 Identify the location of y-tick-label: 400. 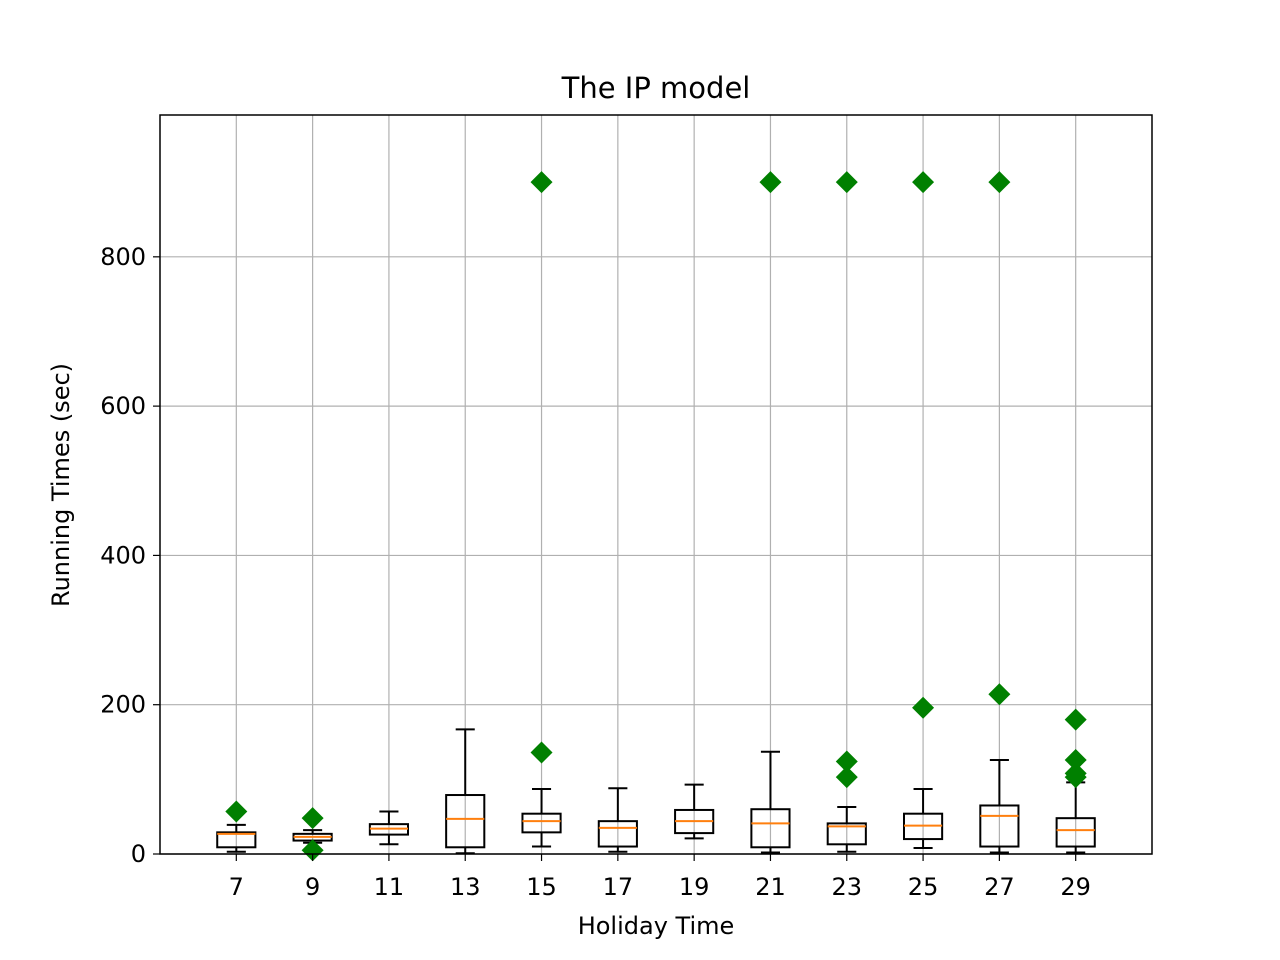
(123, 555).